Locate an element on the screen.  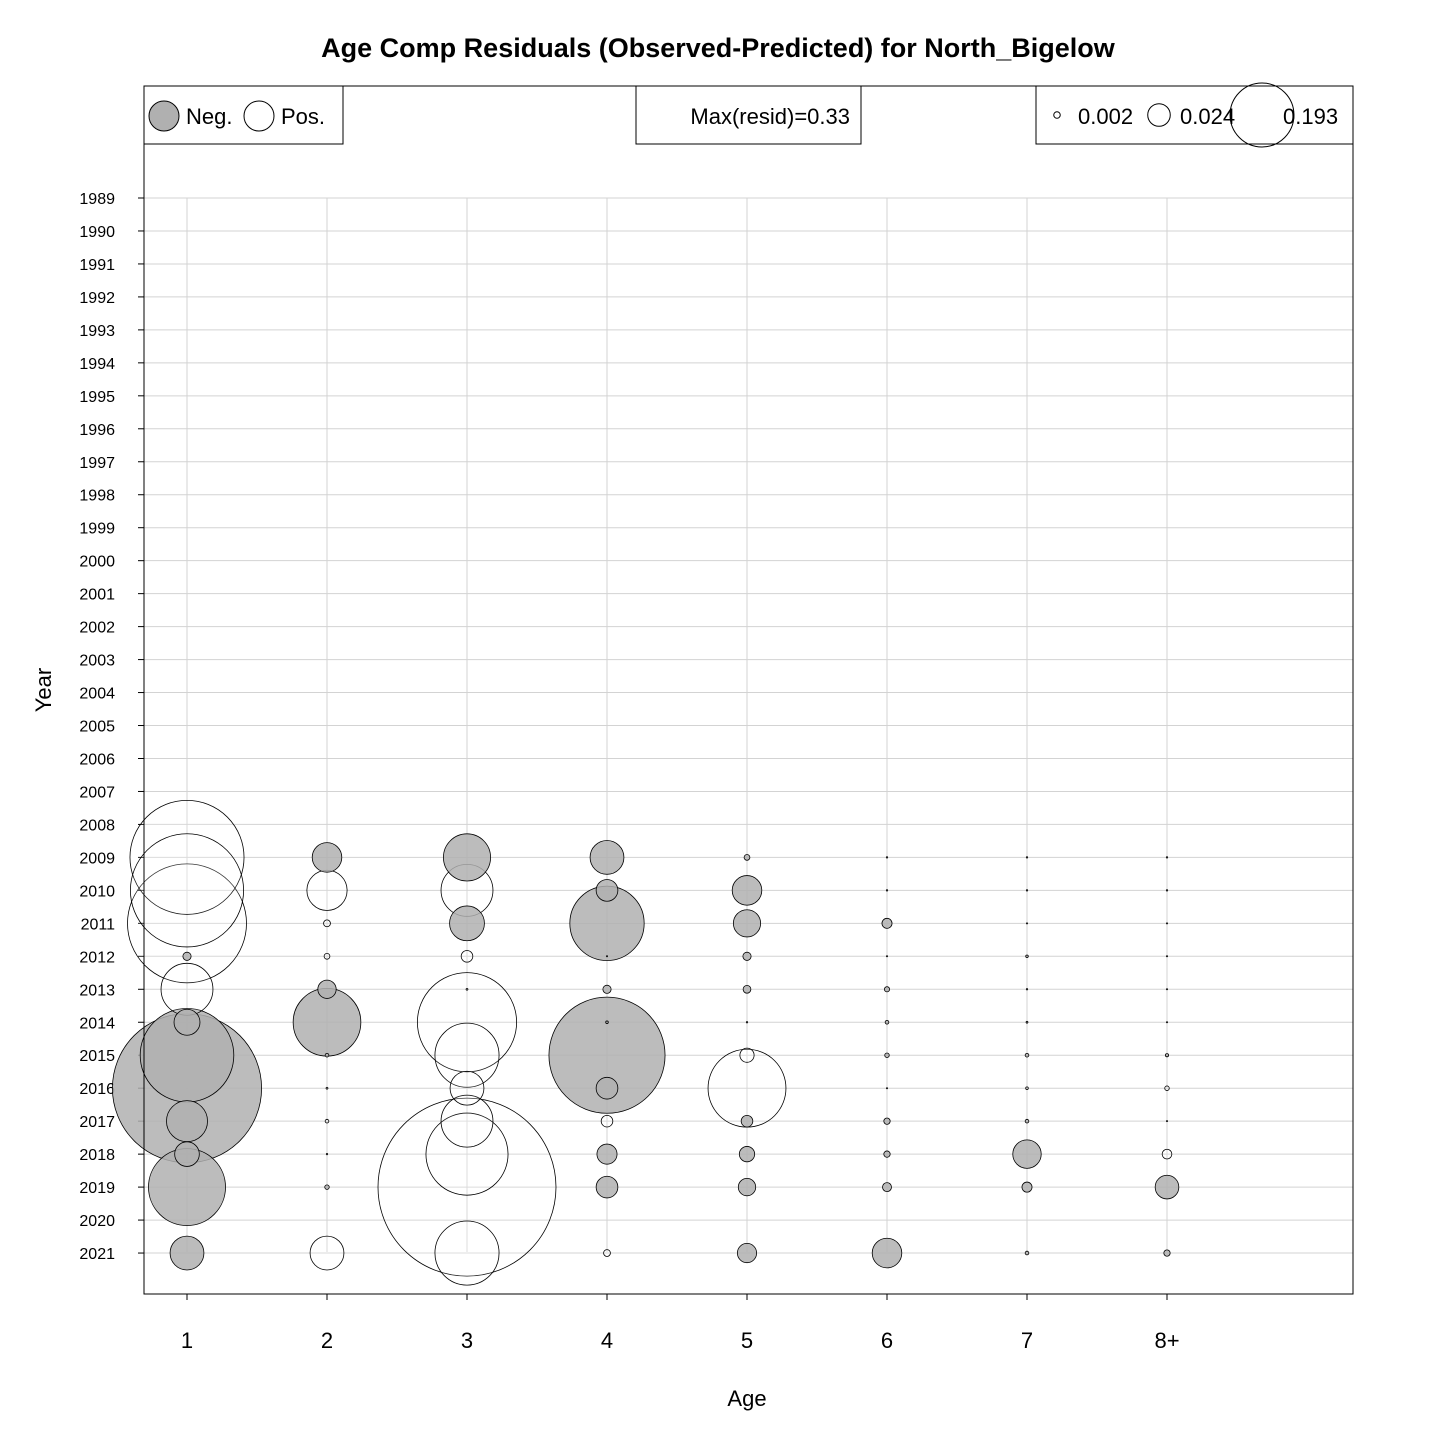
y-tick-label: 1991 is located at coordinates (97, 265).